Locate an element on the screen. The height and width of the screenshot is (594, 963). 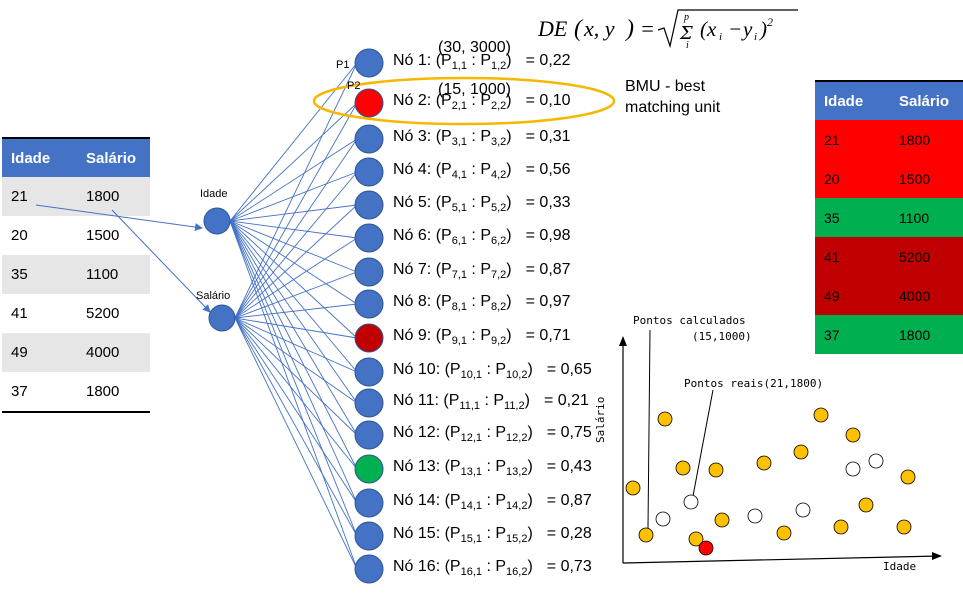
svg-text: DE is located at coordinates (553, 28).